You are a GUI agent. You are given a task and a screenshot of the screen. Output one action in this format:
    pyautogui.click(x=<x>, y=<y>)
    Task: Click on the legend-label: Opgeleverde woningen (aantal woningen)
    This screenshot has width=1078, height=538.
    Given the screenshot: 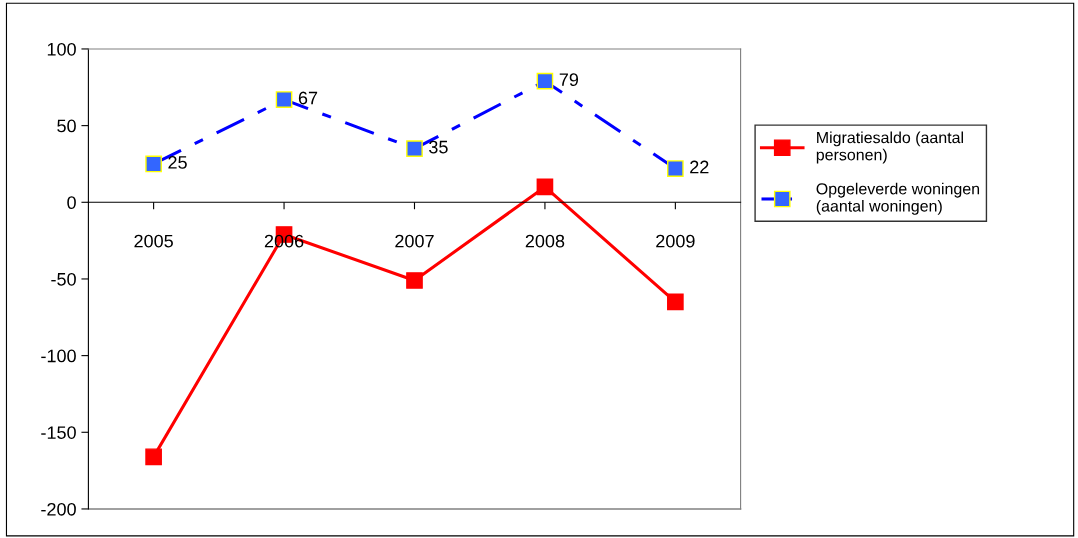 What is the action you would take?
    pyautogui.click(x=898, y=198)
    